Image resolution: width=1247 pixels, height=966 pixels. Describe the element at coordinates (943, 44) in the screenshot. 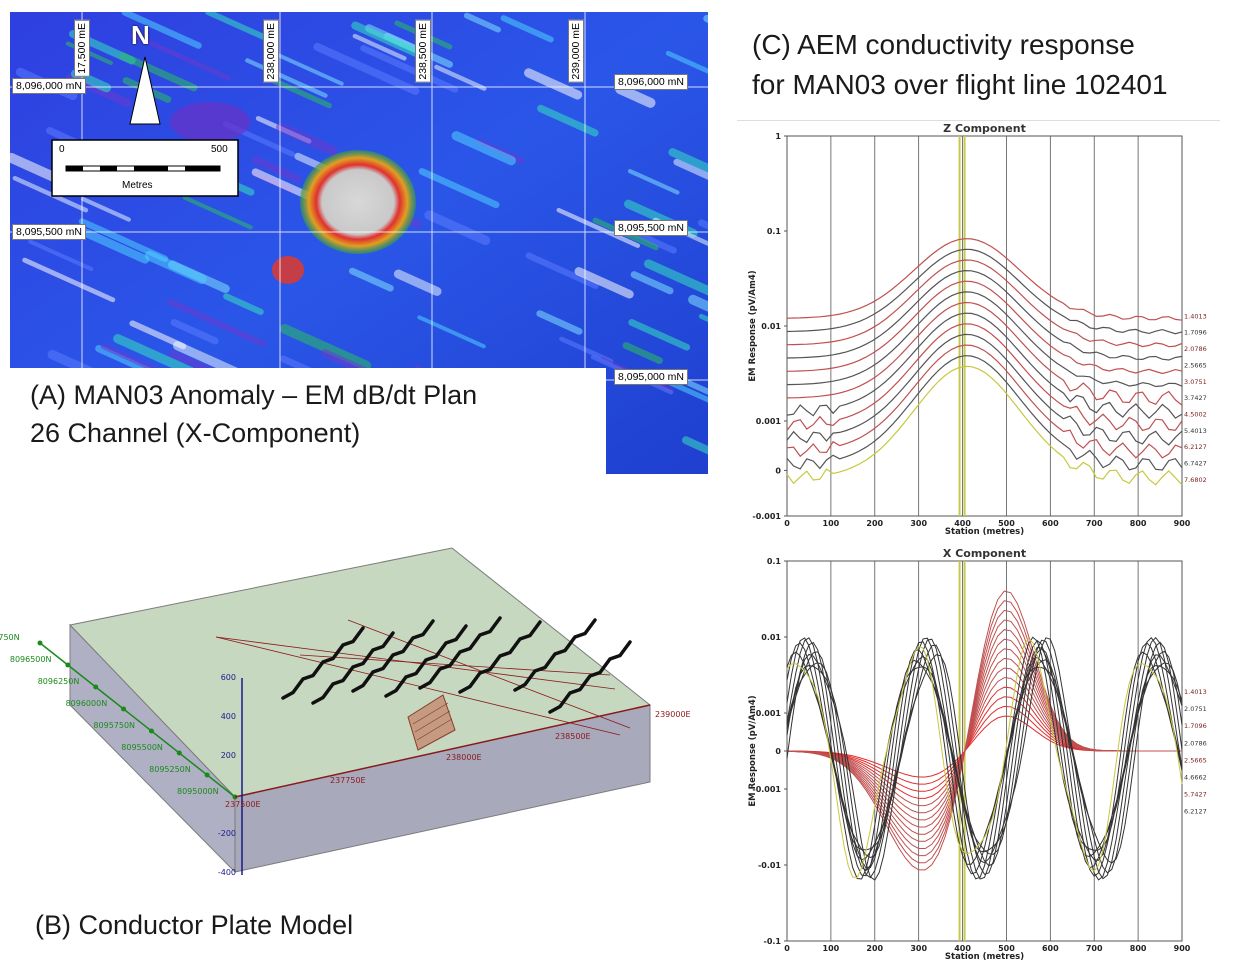

I see `title-line: (C) AEM conductivity response` at that location.